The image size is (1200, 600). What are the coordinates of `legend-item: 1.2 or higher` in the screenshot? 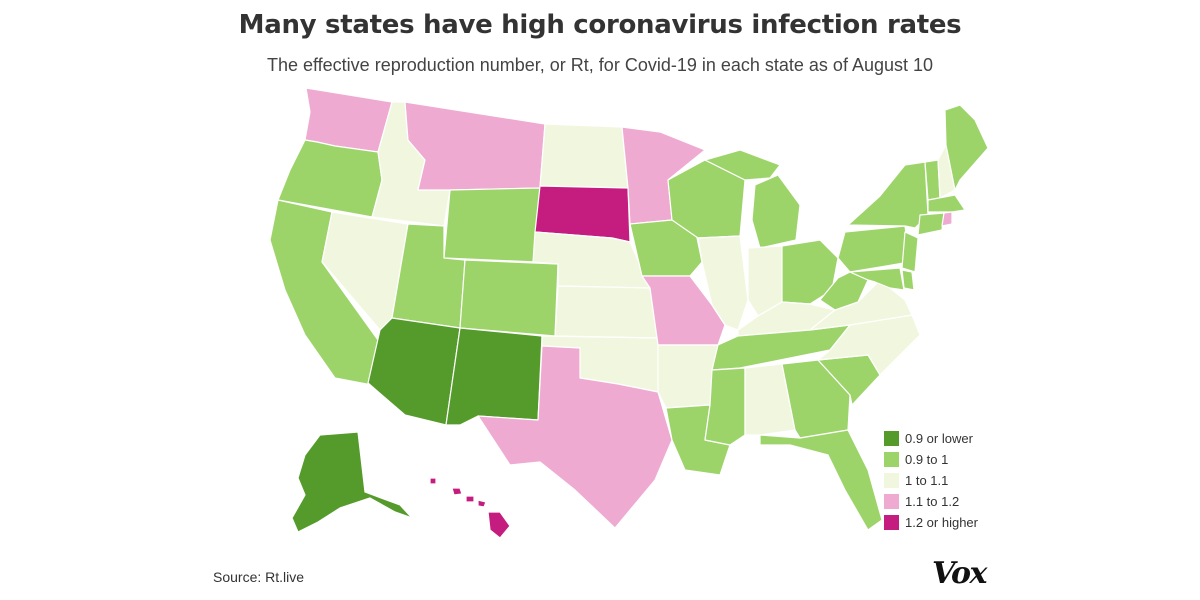 It's located at (931, 522).